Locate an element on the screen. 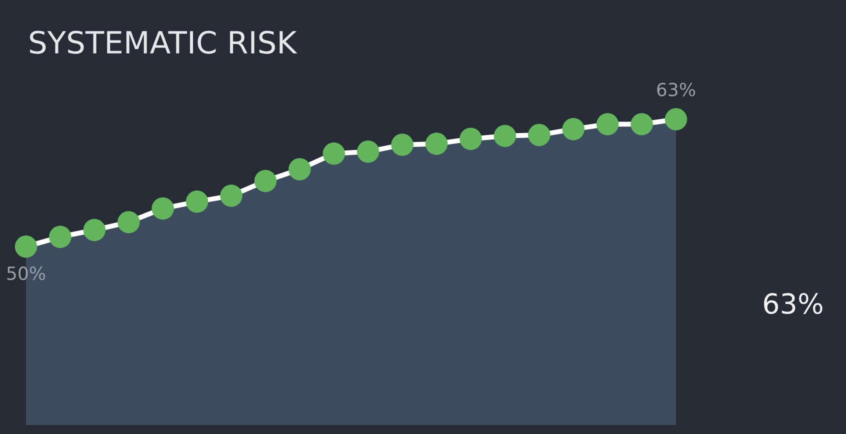 Image resolution: width=846 pixels, height=434 pixels. data-label: 50% is located at coordinates (26, 273).